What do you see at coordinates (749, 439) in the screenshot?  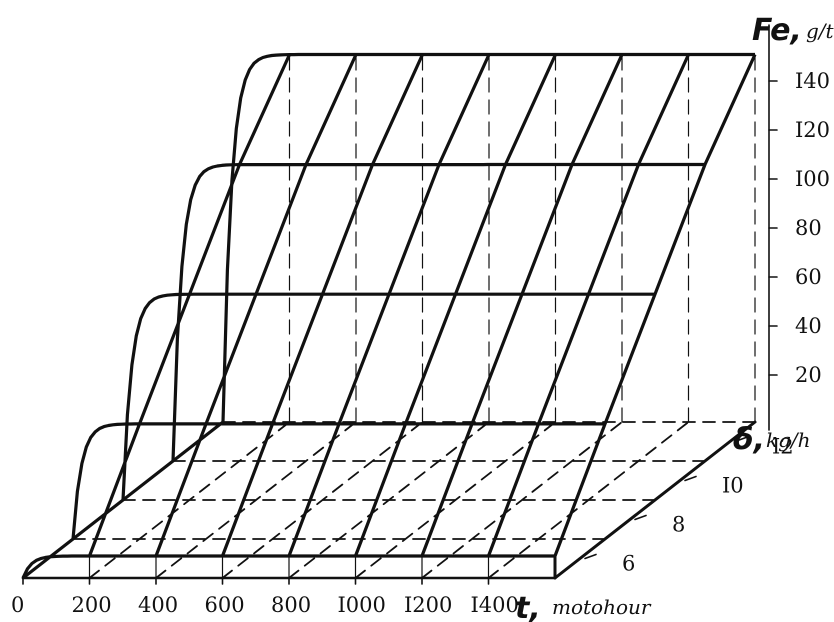 I see `depth-axis-symbol: δ,` at bounding box center [749, 439].